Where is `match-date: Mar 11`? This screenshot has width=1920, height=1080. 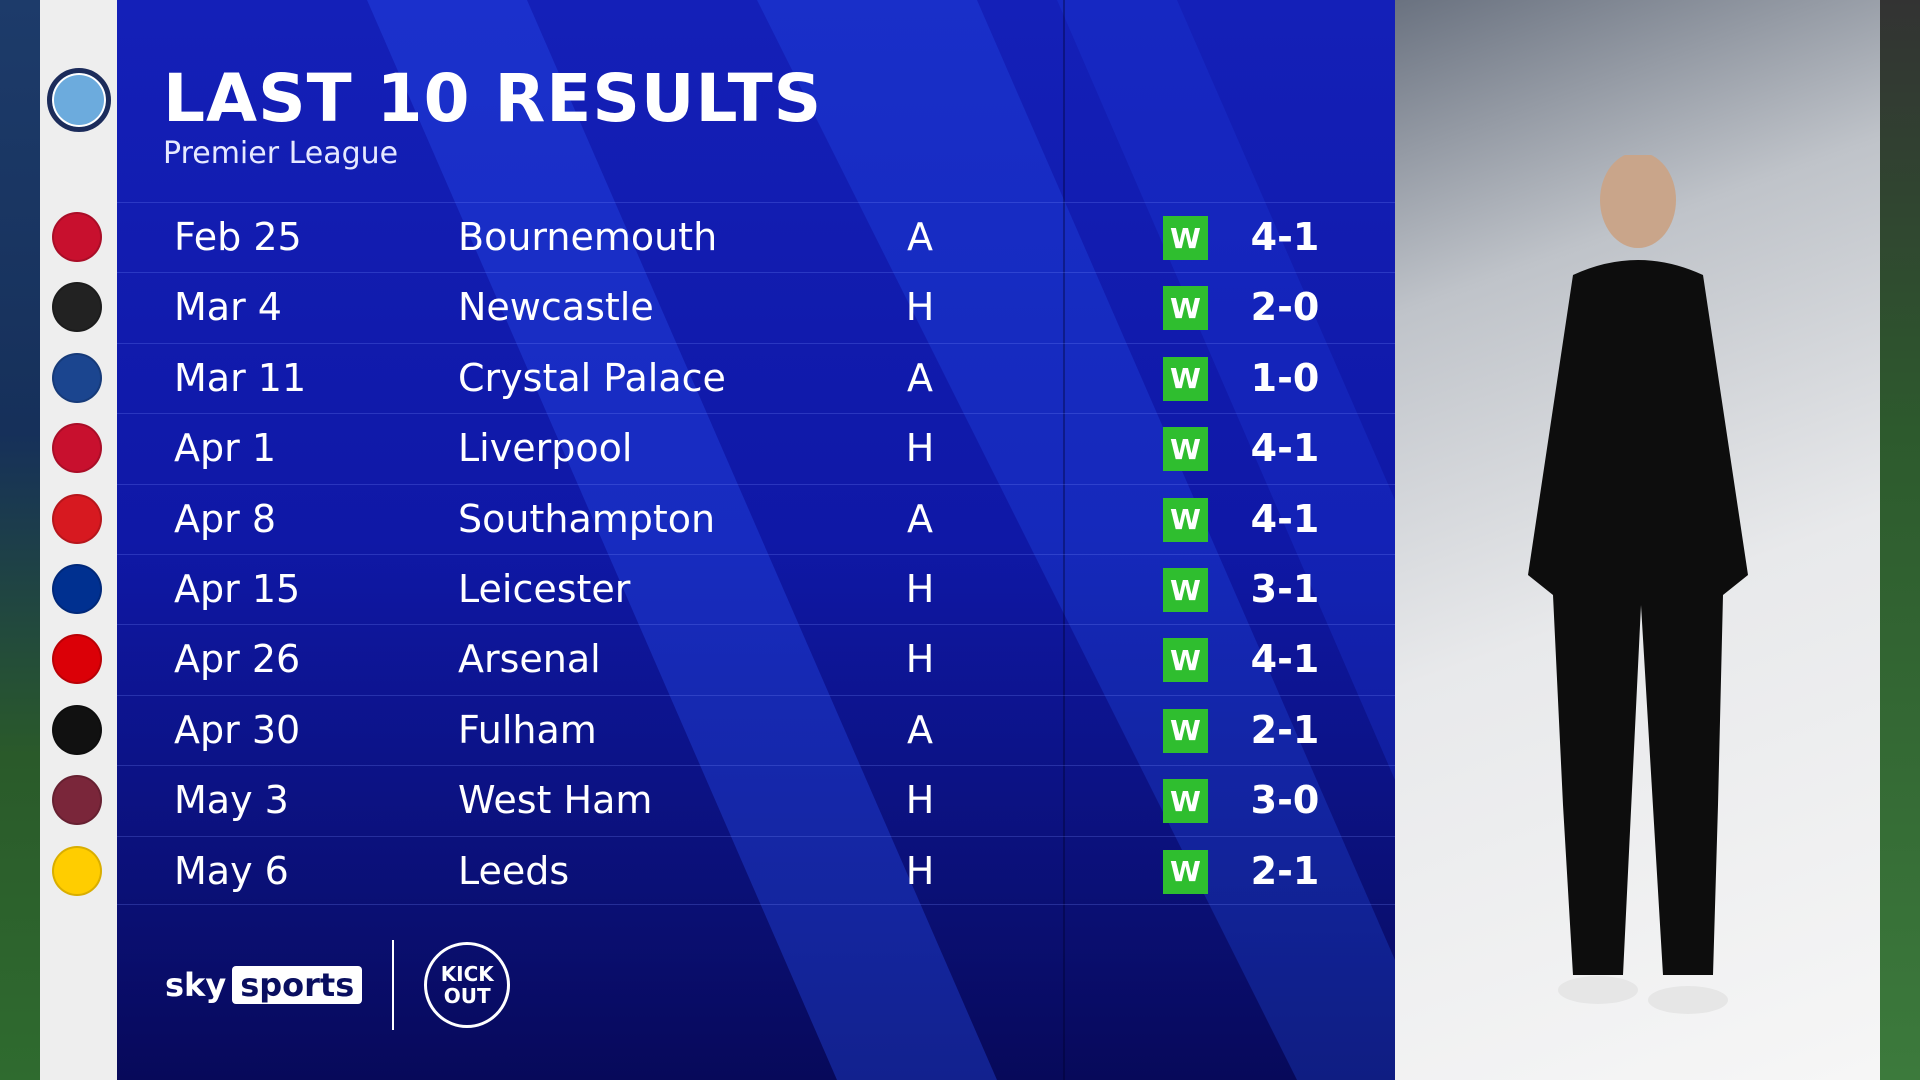 match-date: Mar 11 is located at coordinates (240, 377).